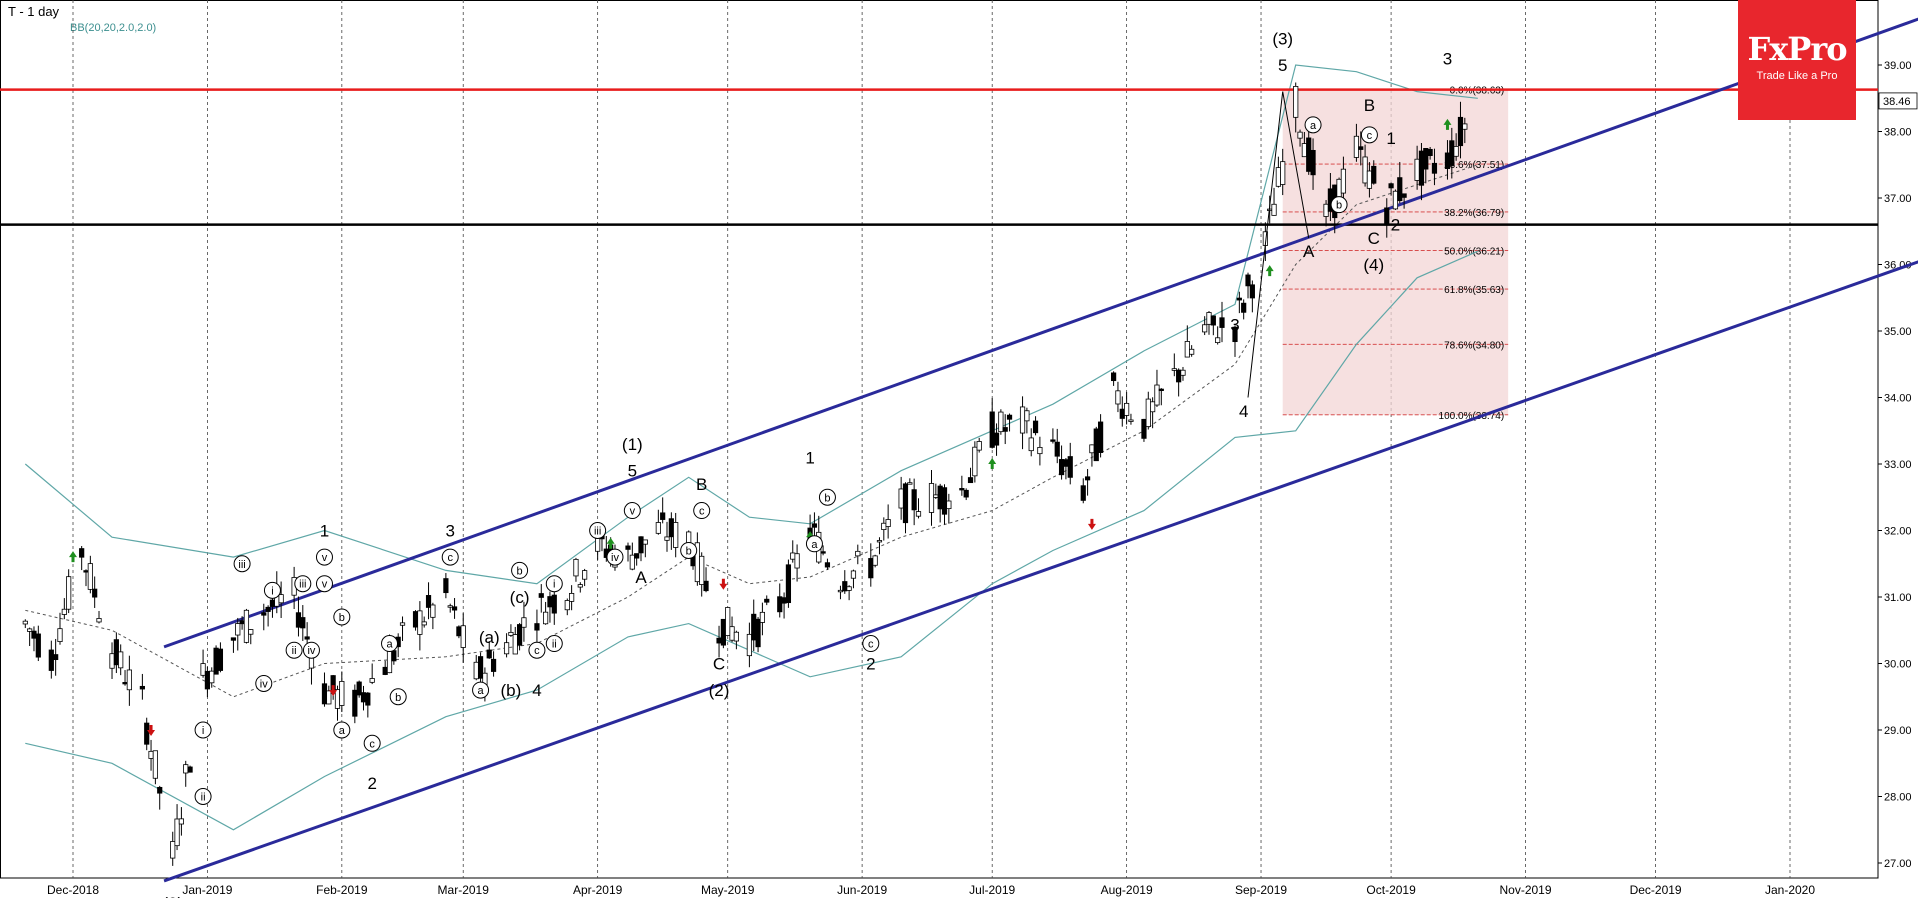 This screenshot has height=898, width=1918. Describe the element at coordinates (1474, 252) in the screenshot. I see `fib-label: 50.0%(36.21)` at that location.